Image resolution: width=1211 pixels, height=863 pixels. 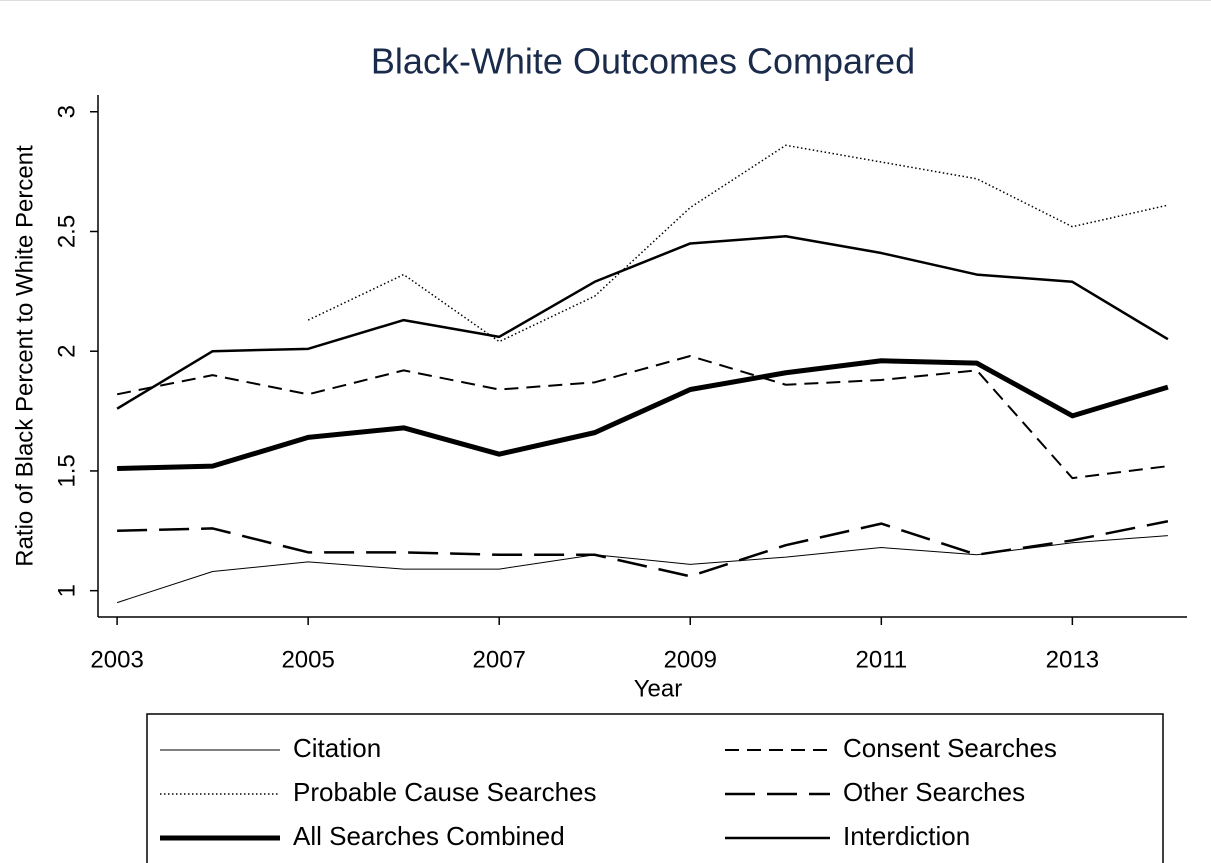 I want to click on x-tick-label: 2007, so click(x=499, y=659).